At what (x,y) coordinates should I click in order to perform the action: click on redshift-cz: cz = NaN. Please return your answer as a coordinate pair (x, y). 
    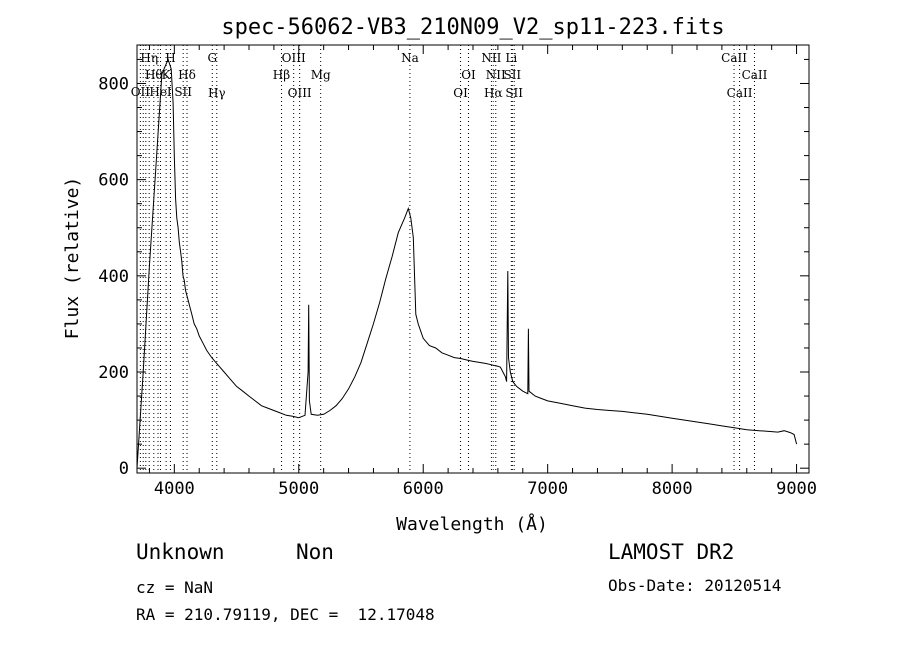
    Looking at the image, I should click on (175, 587).